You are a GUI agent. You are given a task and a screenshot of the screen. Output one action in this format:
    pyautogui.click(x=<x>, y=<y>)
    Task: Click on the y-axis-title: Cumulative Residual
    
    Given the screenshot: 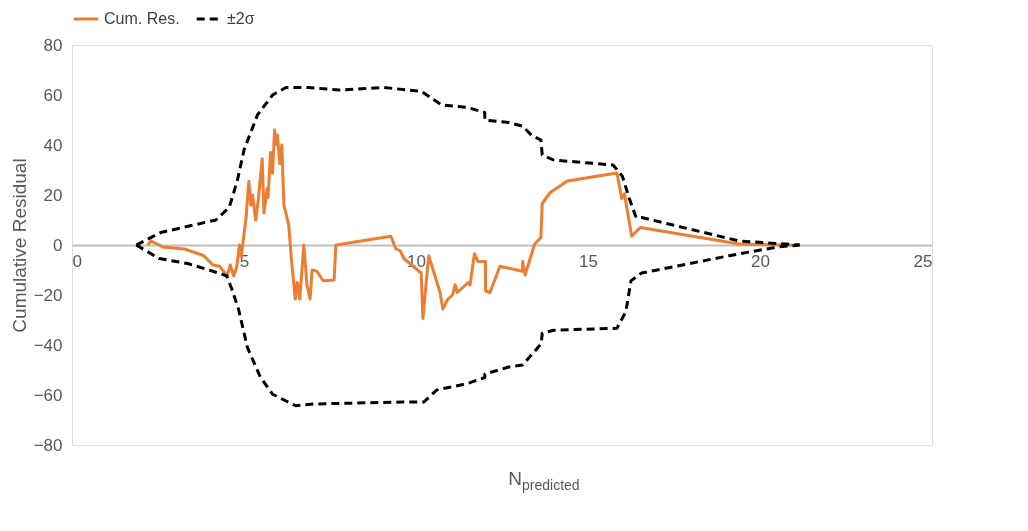 What is the action you would take?
    pyautogui.click(x=19, y=245)
    